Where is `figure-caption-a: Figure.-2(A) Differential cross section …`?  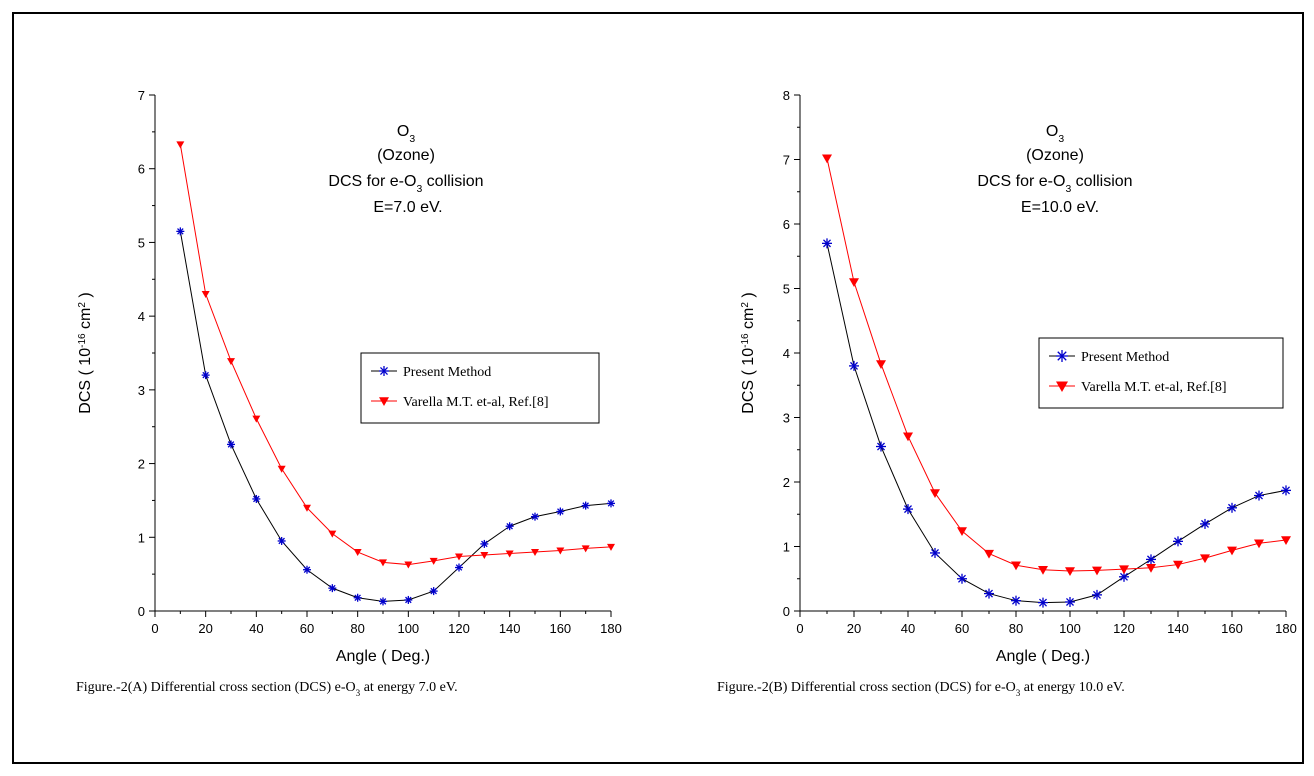
figure-caption-a: Figure.-2(A) Differential cross section … is located at coordinates (267, 689).